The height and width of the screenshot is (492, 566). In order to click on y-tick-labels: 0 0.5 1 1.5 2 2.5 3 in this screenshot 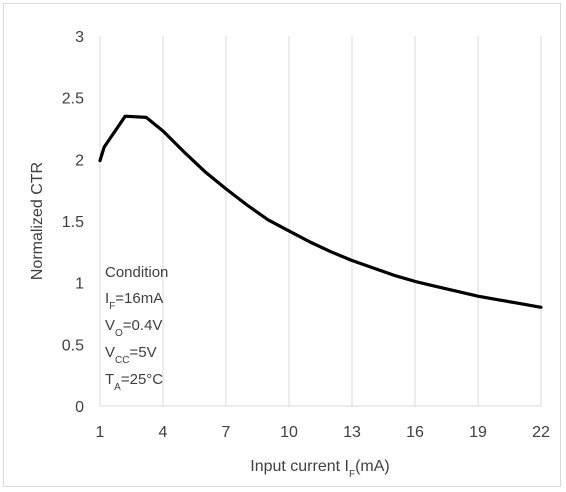, I will do `click(73, 222)`.